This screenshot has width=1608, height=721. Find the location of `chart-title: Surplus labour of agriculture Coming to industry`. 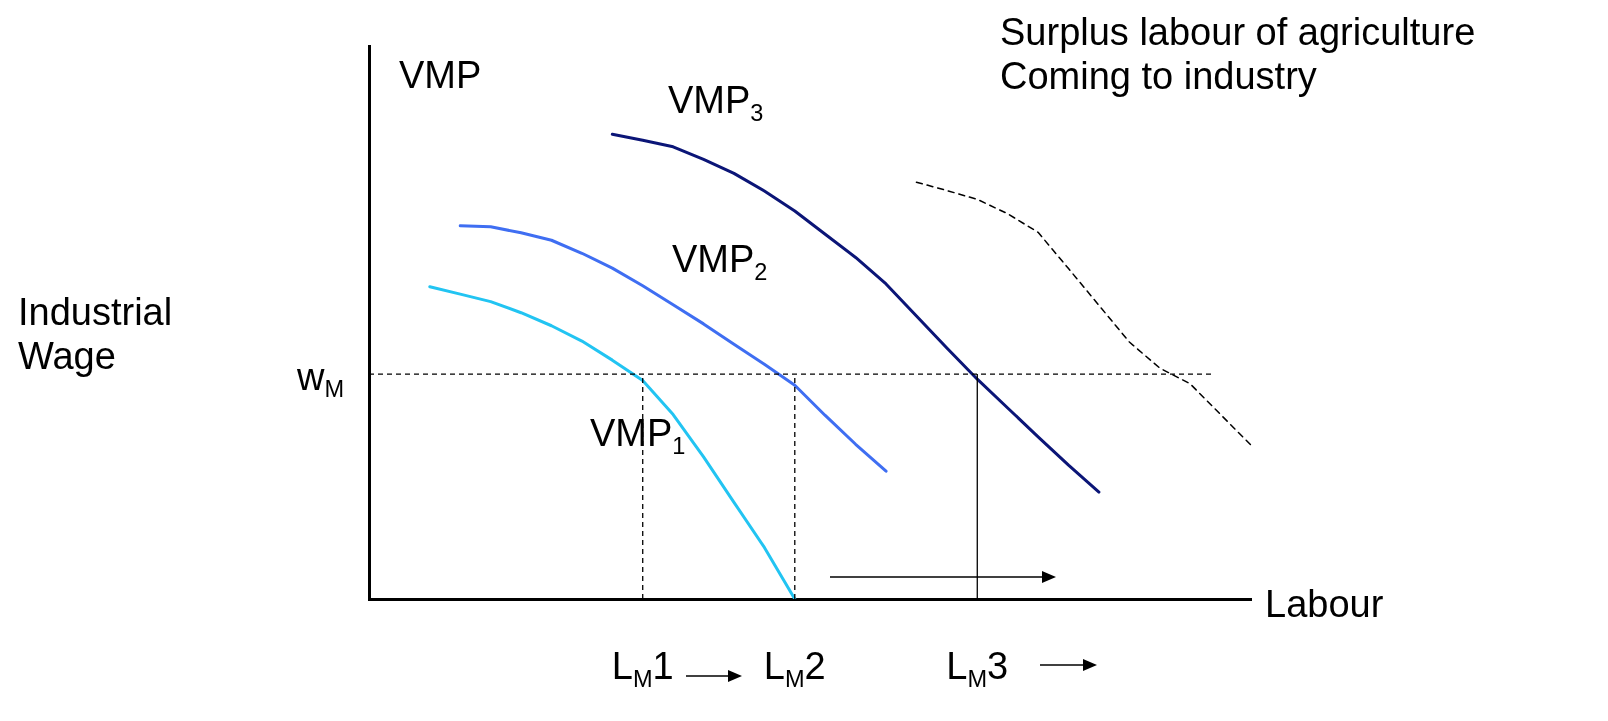

chart-title: Surplus labour of agriculture Coming to industry is located at coordinates (1238, 54).